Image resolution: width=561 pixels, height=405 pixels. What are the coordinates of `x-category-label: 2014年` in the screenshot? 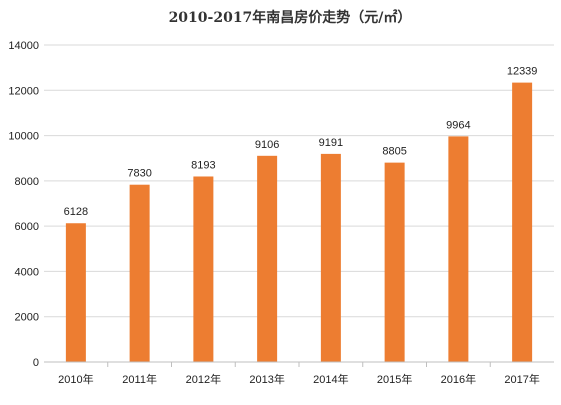 It's located at (330, 379).